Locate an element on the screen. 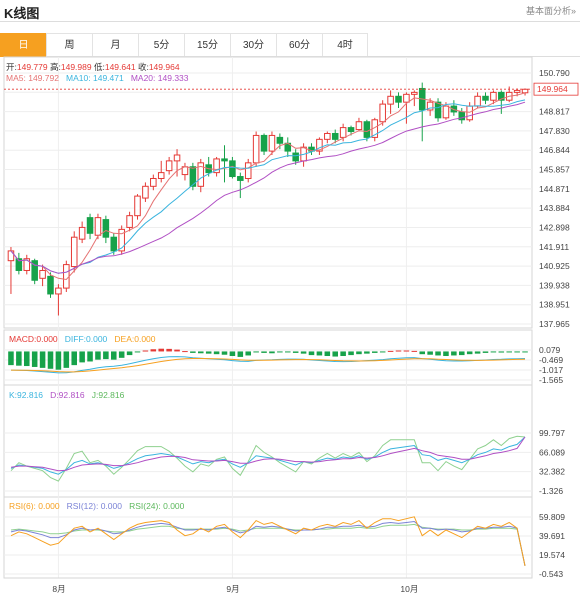  price-tick-label: 143.884 is located at coordinates (554, 208).